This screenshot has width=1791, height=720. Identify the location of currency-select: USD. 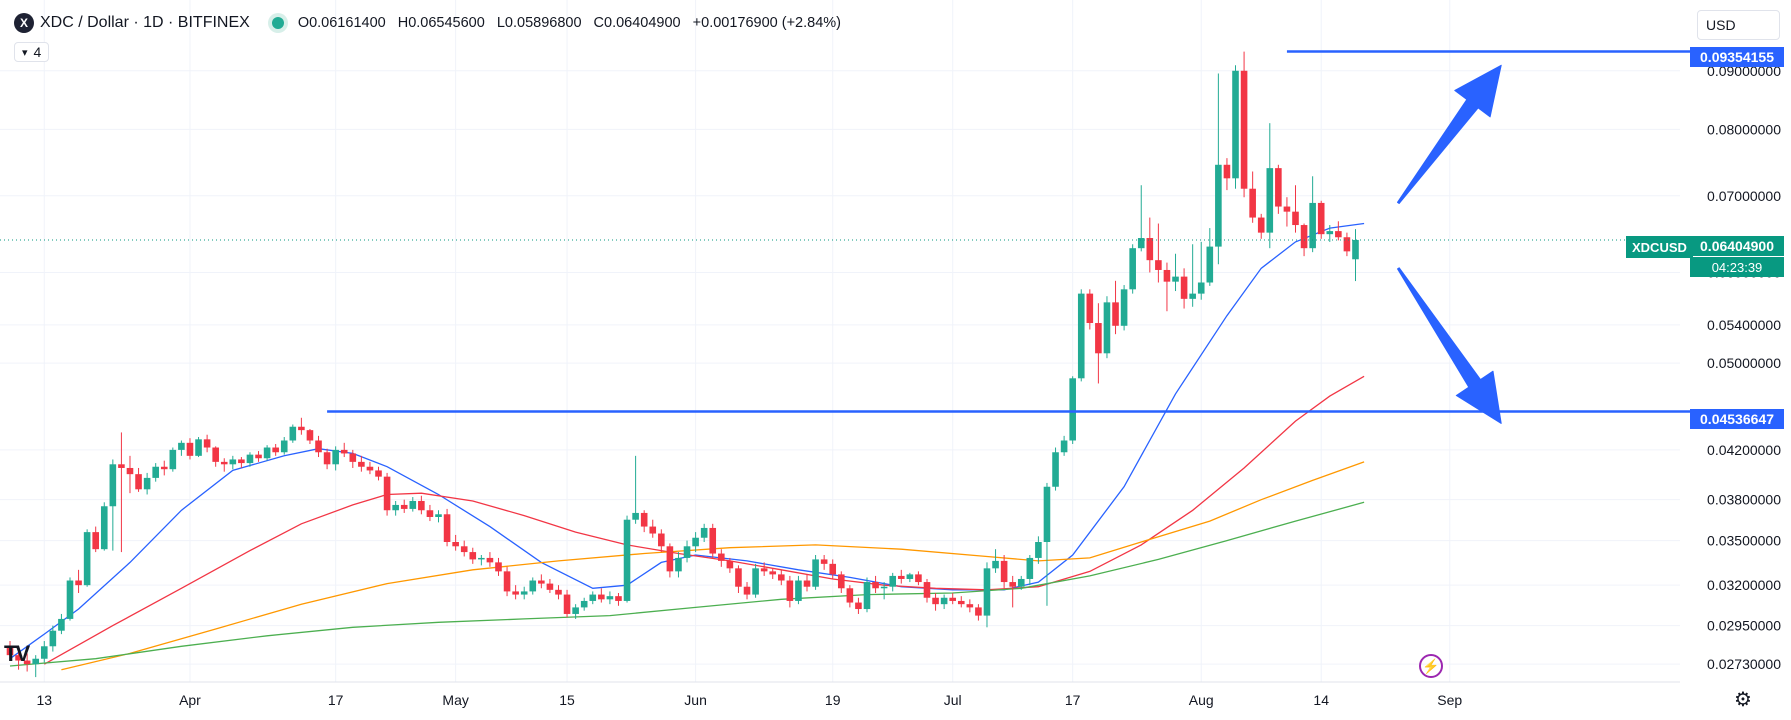
(1738, 25).